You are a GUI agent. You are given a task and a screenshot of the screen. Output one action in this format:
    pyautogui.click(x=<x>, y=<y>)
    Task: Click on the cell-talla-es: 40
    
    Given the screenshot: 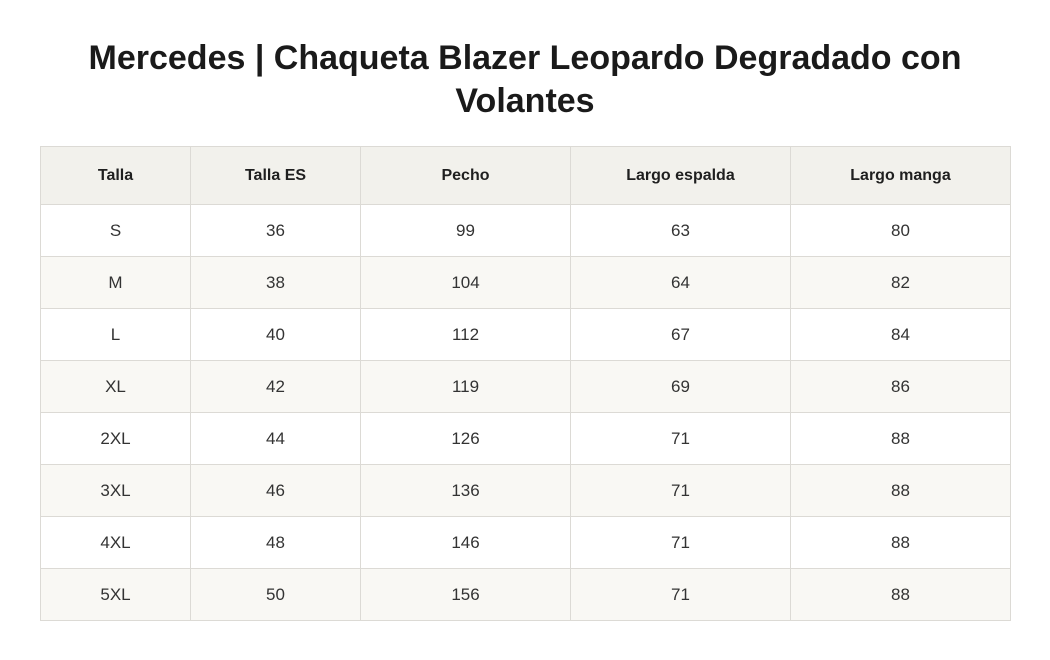 What is the action you would take?
    pyautogui.click(x=275, y=334)
    